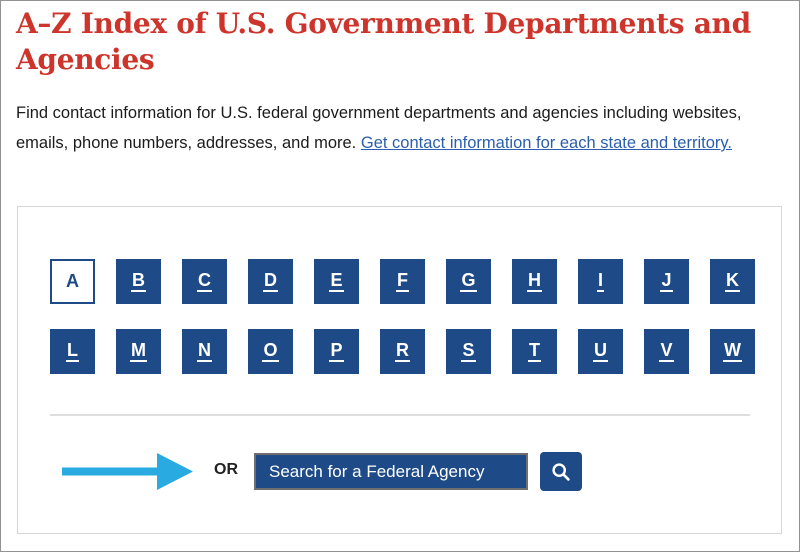 The height and width of the screenshot is (552, 800). I want to click on letter-tile-j: J, so click(666, 281).